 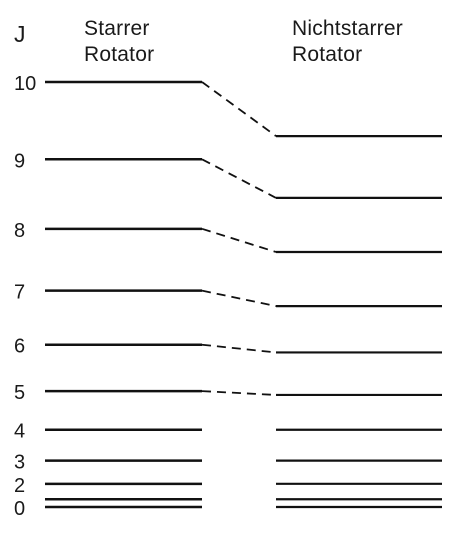 What do you see at coordinates (239, 298) in the screenshot?
I see `connector-dashed-j7` at bounding box center [239, 298].